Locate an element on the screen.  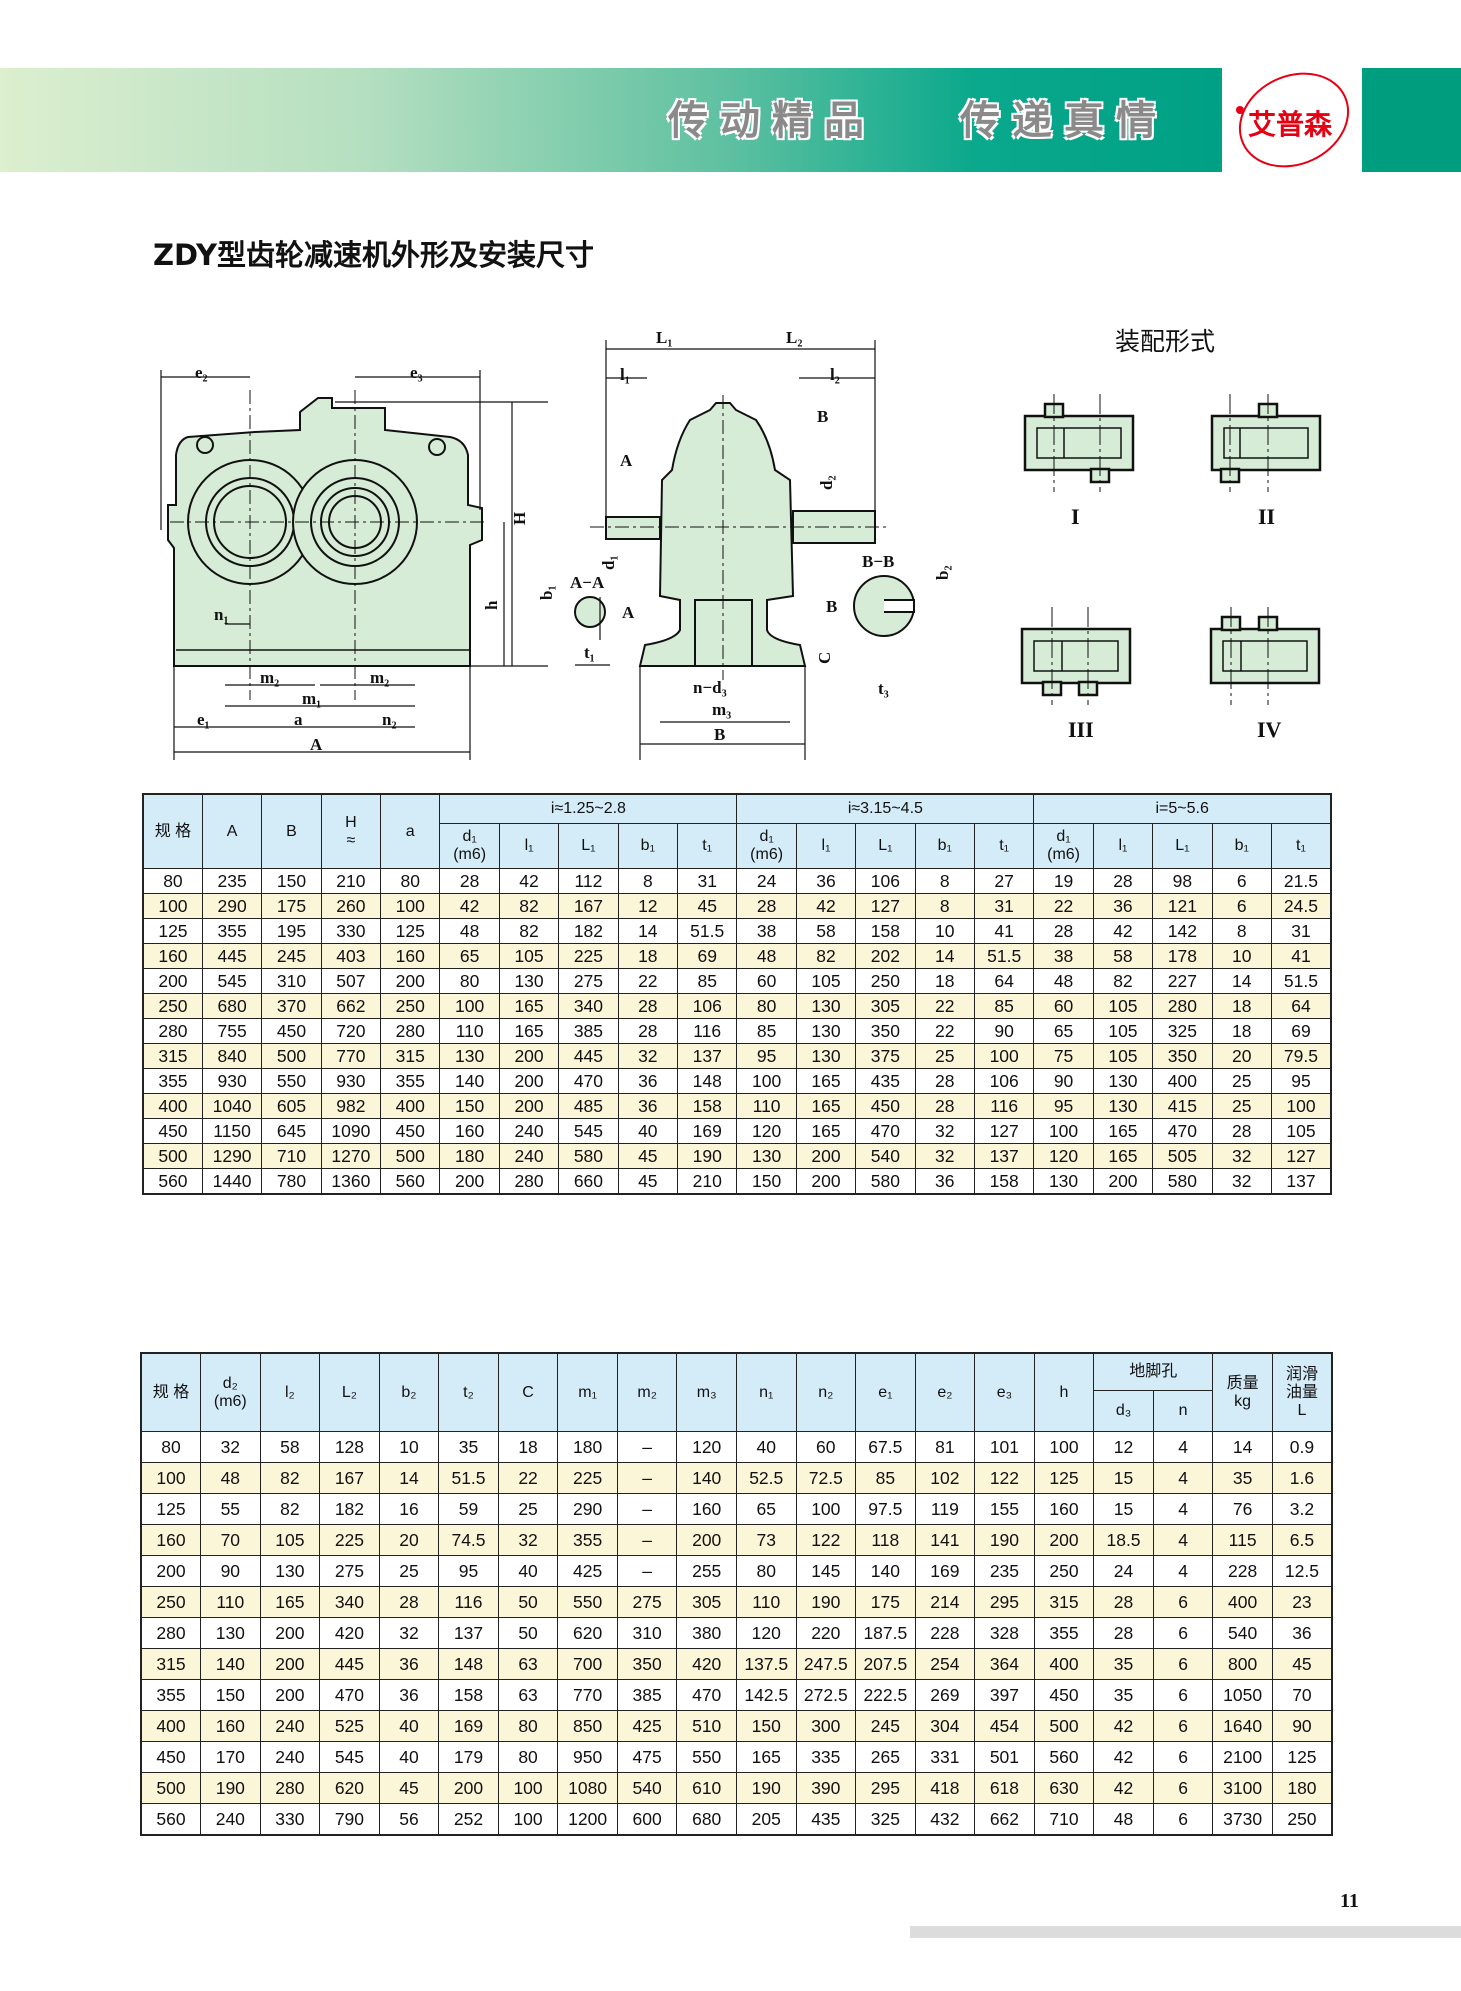
table-cell: 120 is located at coordinates (1063, 1156).